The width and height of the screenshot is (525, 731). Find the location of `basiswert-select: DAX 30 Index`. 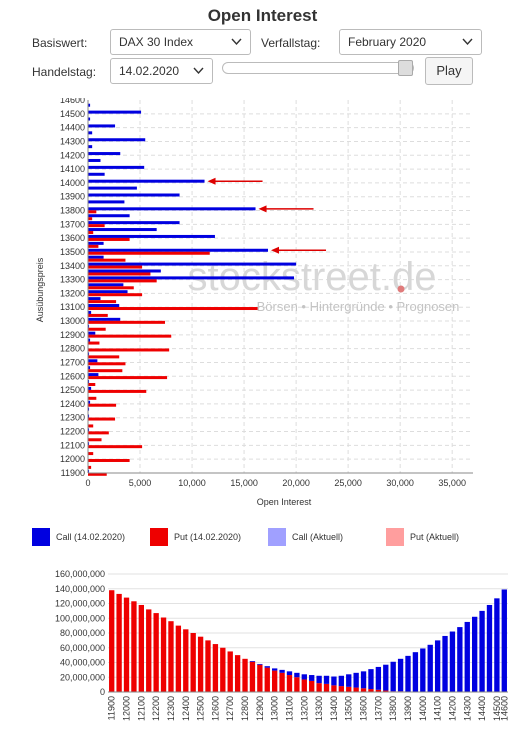

basiswert-select: DAX 30 Index is located at coordinates (180, 42).